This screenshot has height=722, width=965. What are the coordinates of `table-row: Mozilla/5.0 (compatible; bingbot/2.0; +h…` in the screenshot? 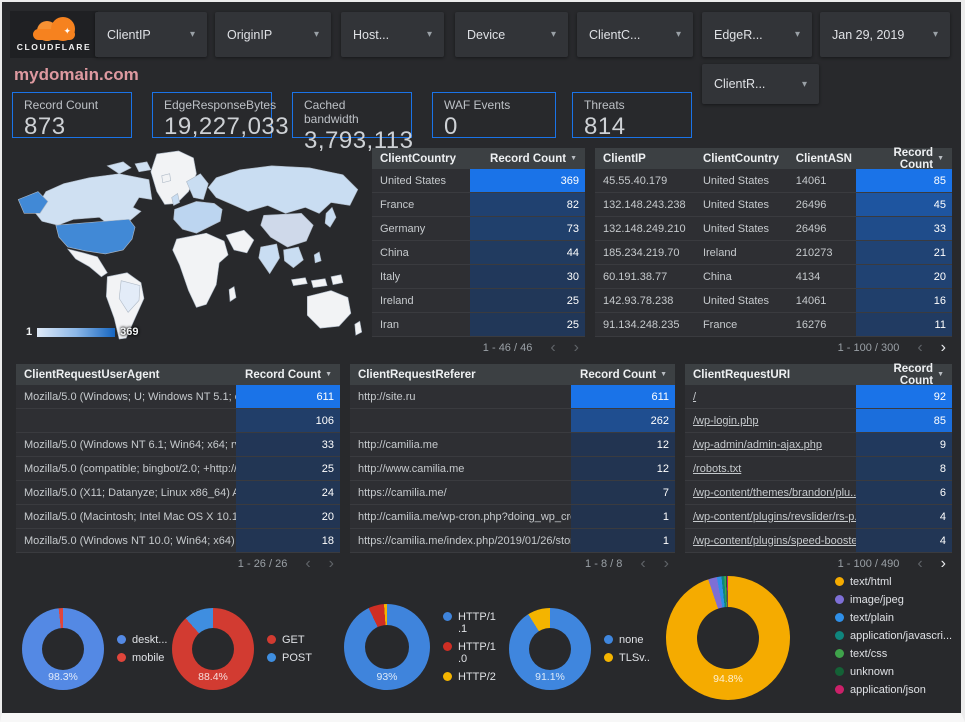 It's located at (178, 469).